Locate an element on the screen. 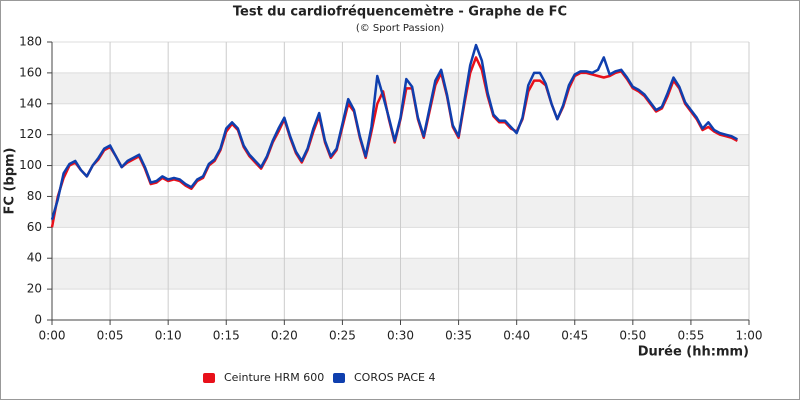  x-tick-label: 0:10 is located at coordinates (168, 336).